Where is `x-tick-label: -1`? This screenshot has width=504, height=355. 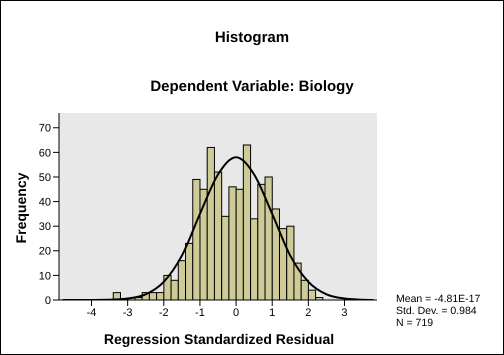 x-tick-label: -1 is located at coordinates (200, 312).